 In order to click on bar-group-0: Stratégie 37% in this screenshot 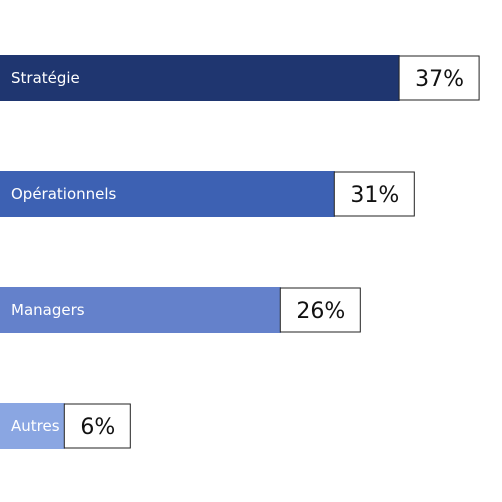, I will do `click(240, 78)`.